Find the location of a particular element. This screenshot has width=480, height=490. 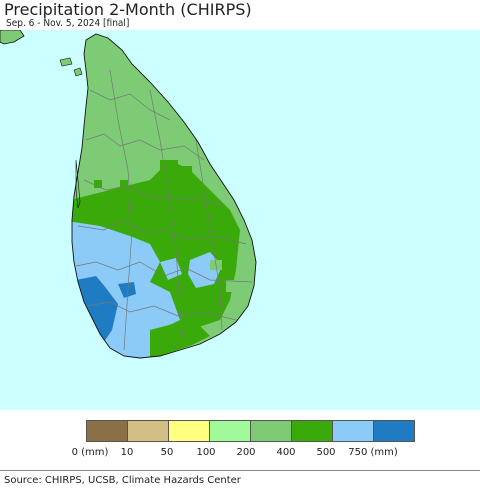

map-subtitle: Sep. 6 - Nov. 5, 2024 [final] is located at coordinates (68, 23).